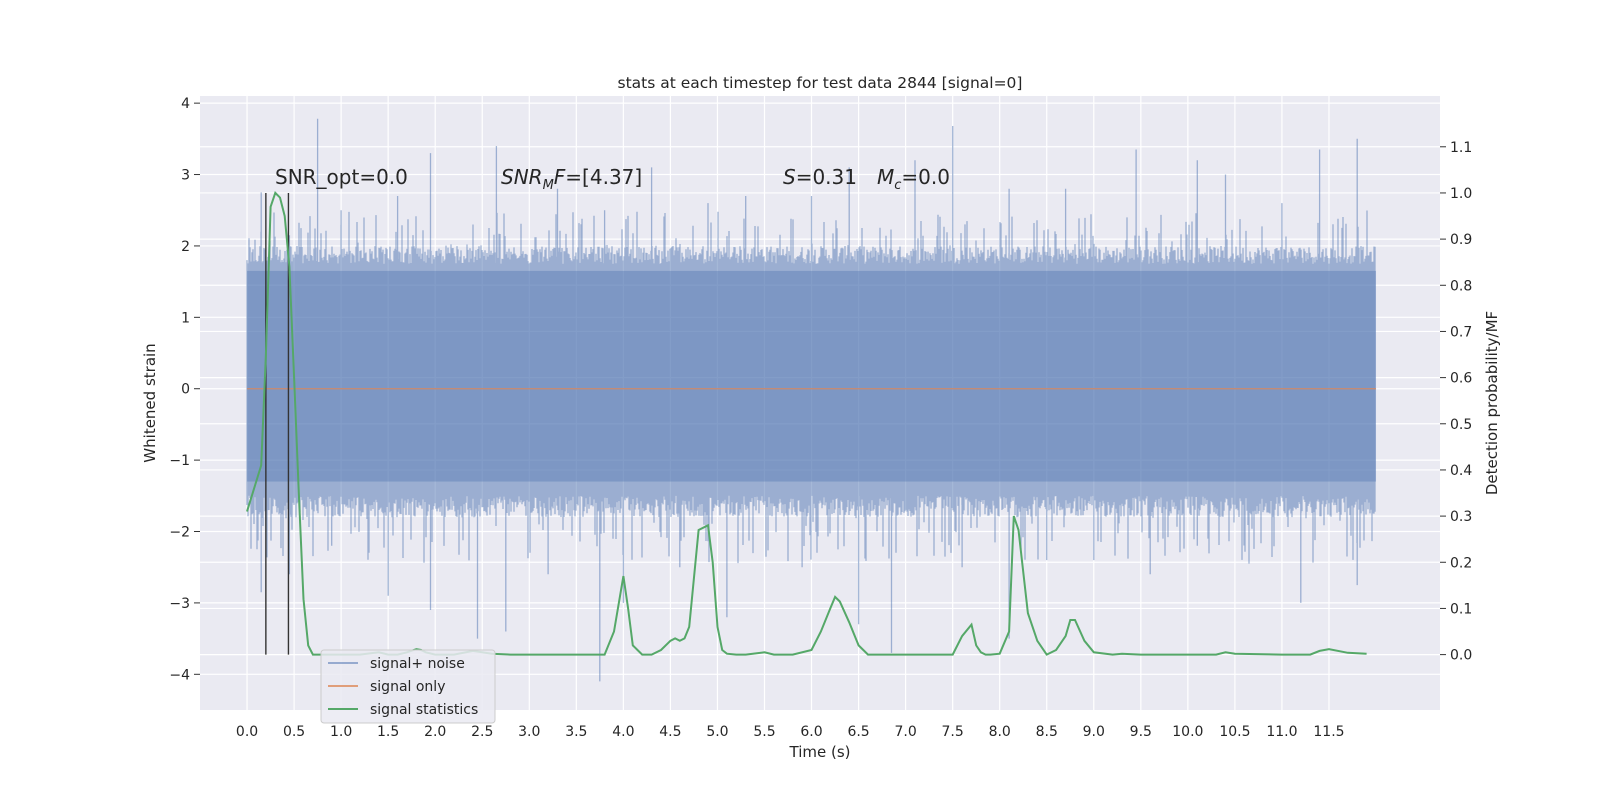 The image size is (1600, 800). Describe the element at coordinates (576, 732) in the screenshot. I see `x-tick-label: 3.5` at that location.